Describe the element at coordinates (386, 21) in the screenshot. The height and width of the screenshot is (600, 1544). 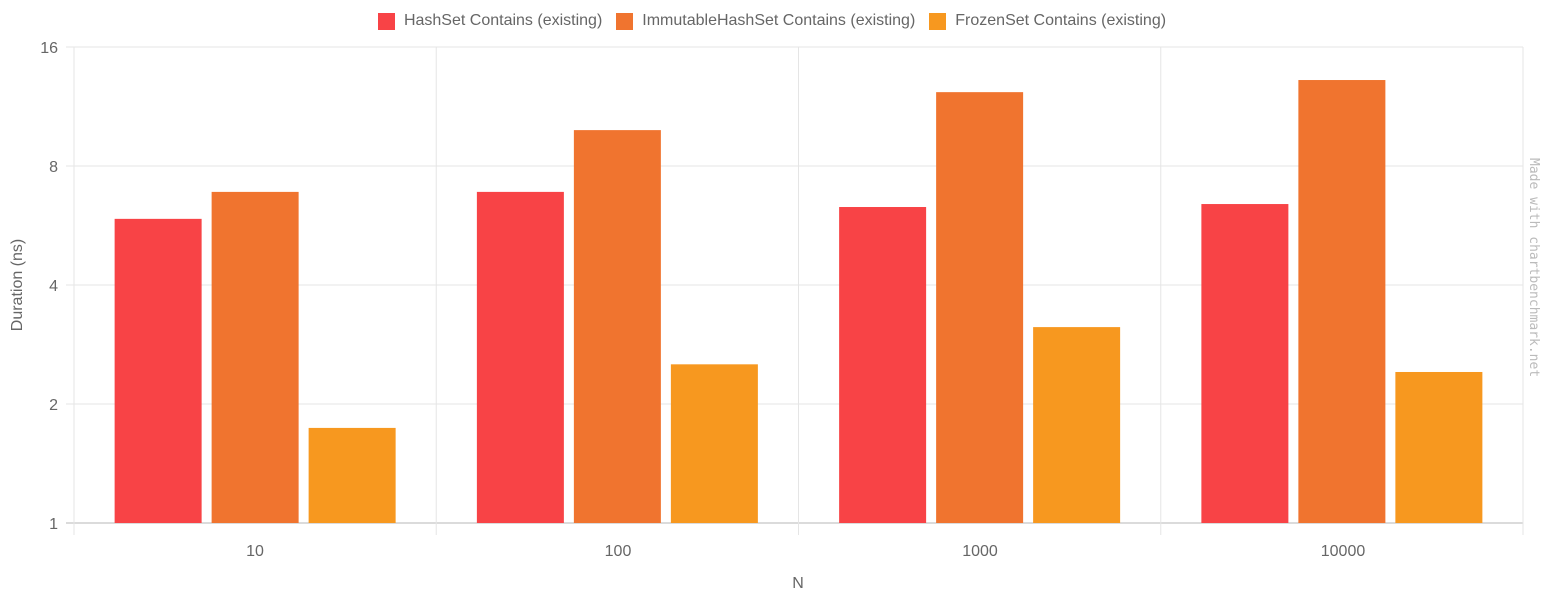
I see `legend-swatch-hashset` at that location.